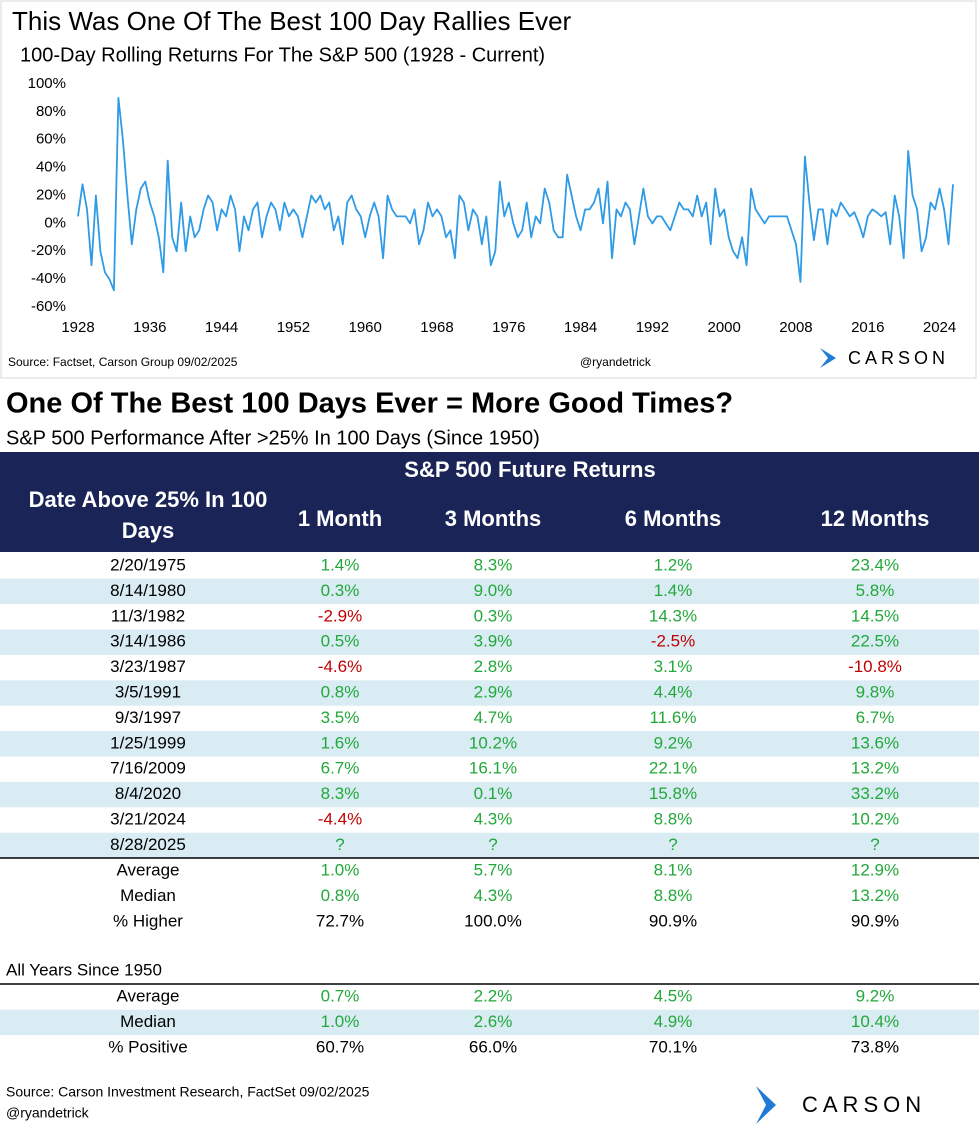  Describe the element at coordinates (529, 469) in the screenshot. I see `group-header: S&P 500 Future Returns` at that location.